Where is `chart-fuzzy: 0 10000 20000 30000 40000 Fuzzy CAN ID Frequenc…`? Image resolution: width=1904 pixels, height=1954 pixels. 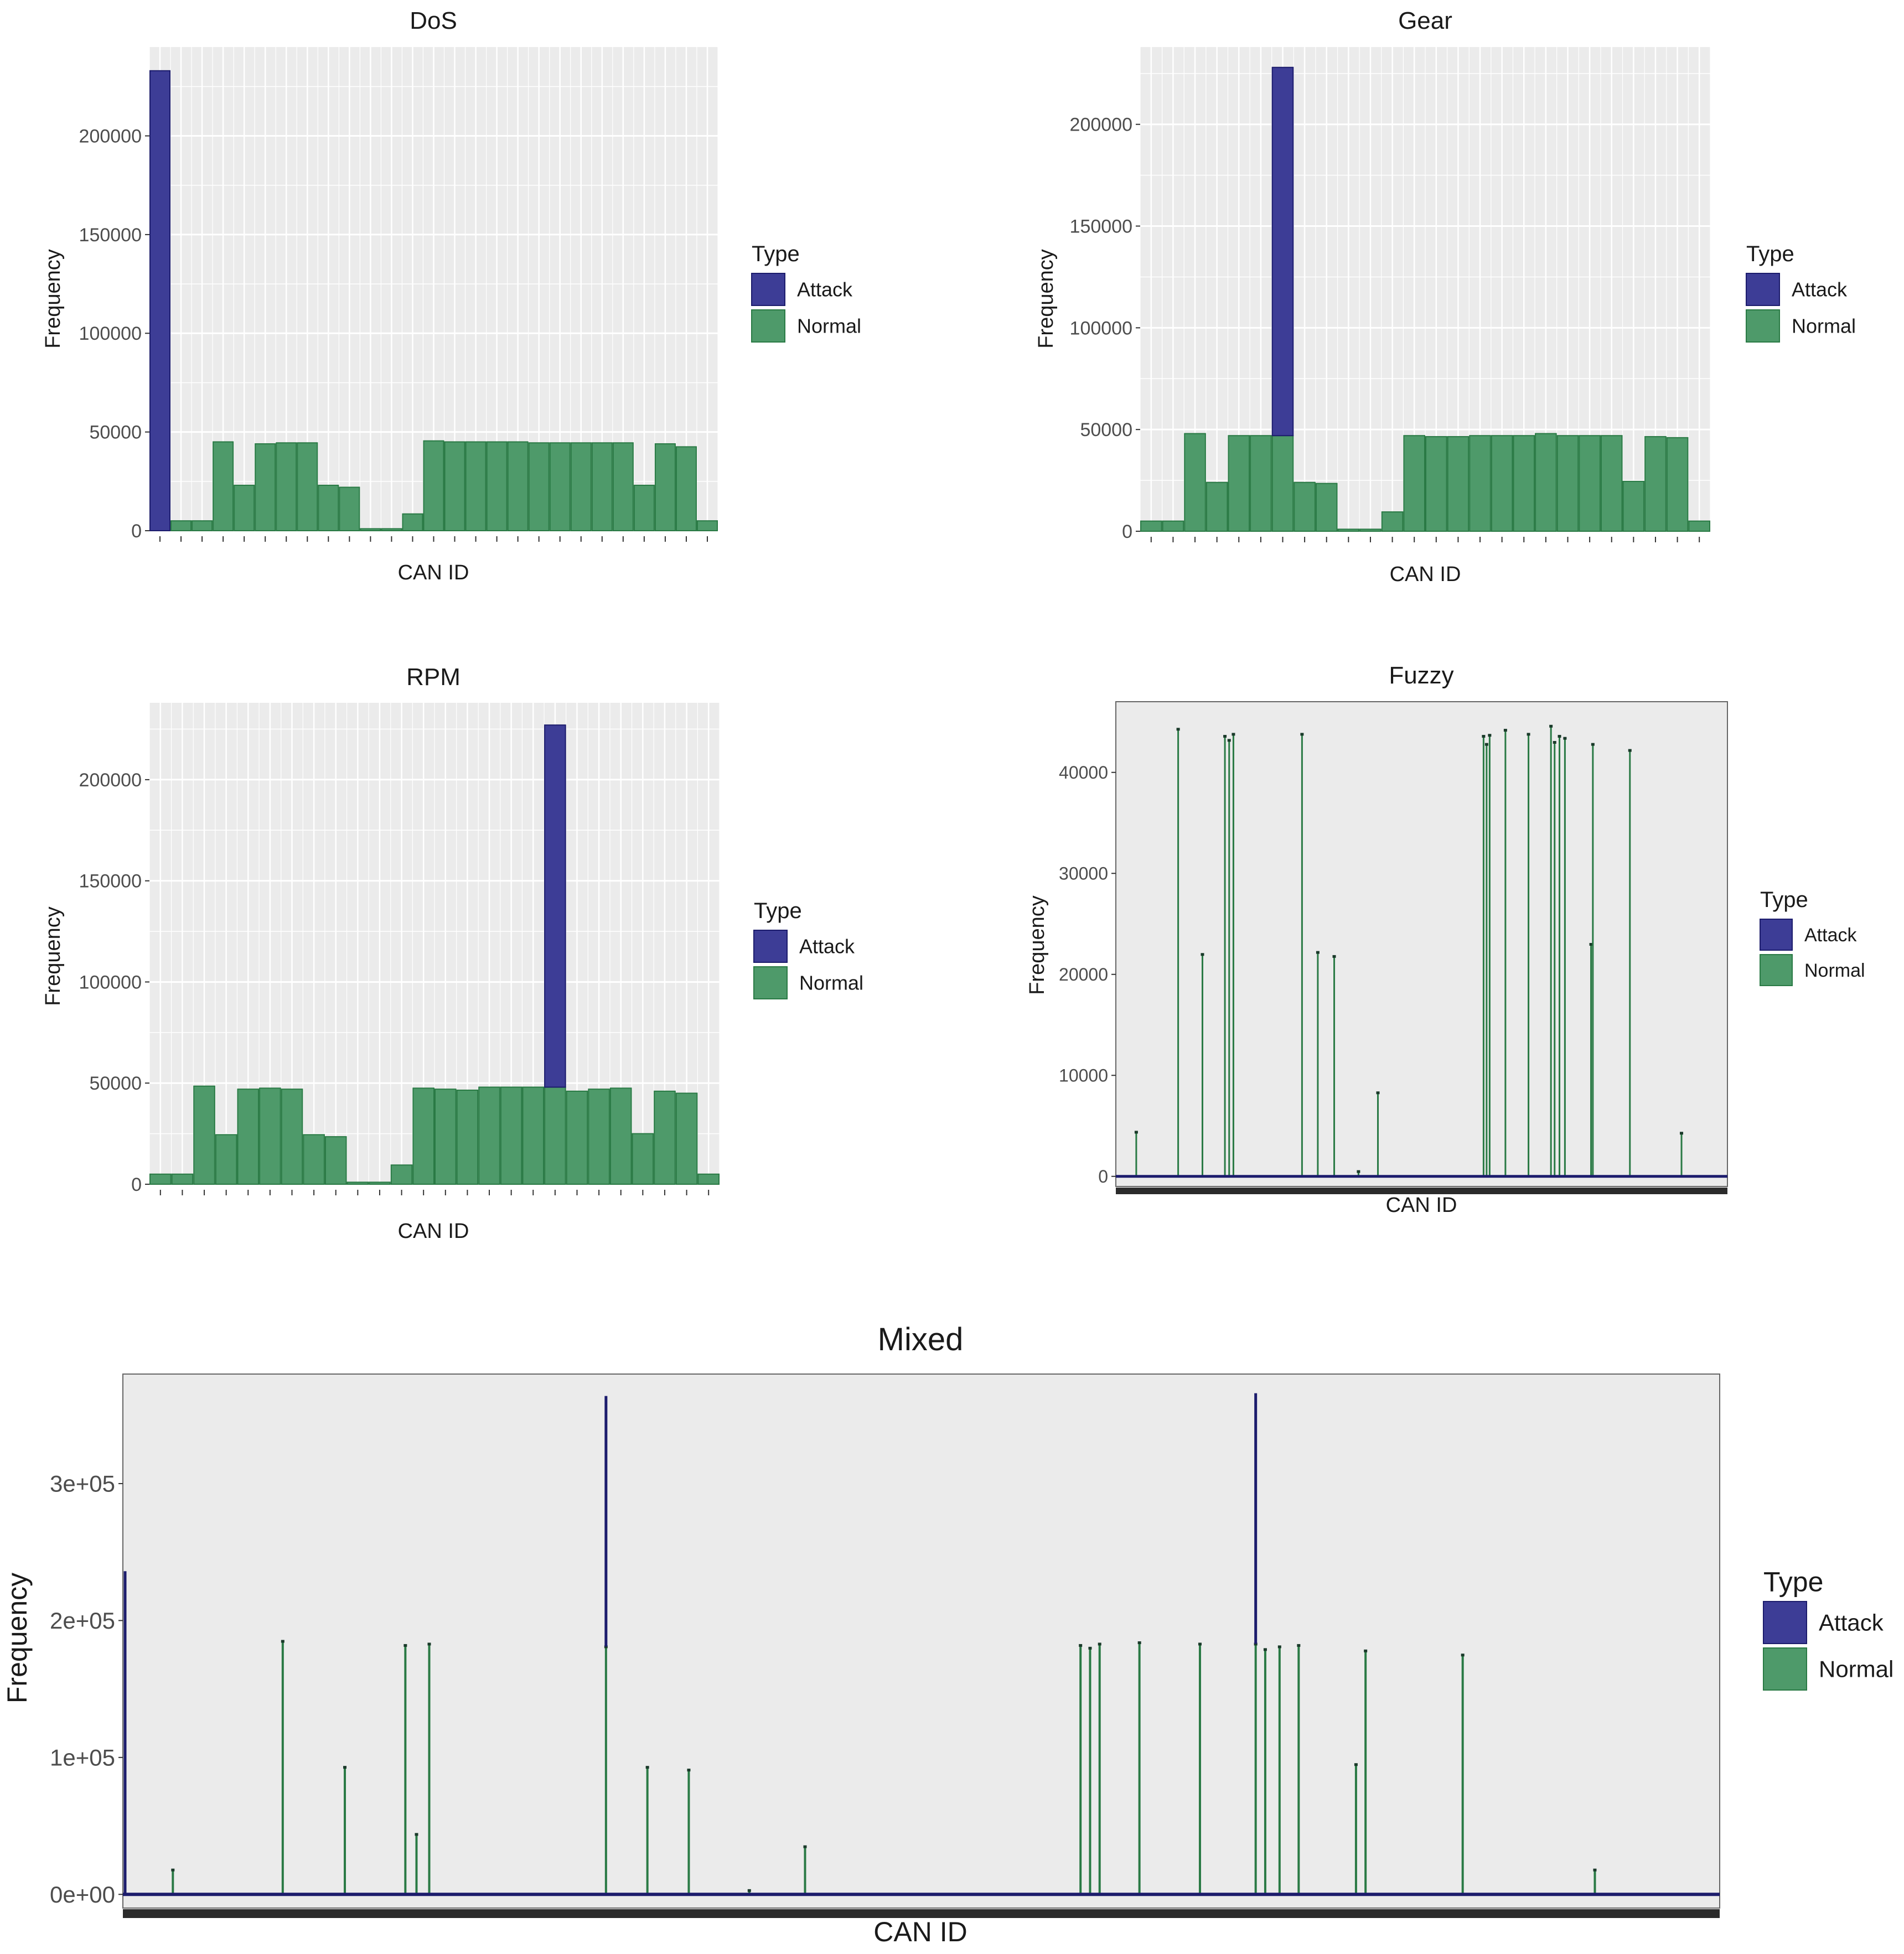 chart-fuzzy: 0 10000 20000 30000 40000 Fuzzy CAN ID Frequenc… is located at coordinates (1445, 940).